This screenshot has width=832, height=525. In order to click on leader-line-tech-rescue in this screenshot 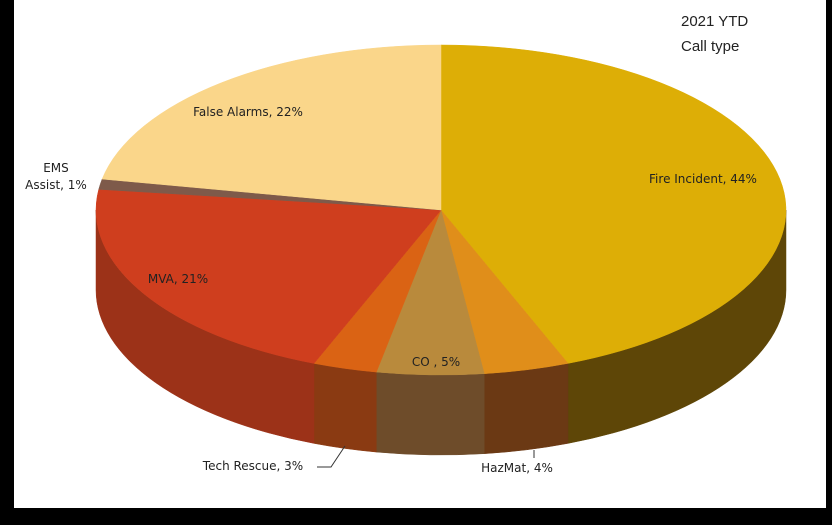, I will do `click(331, 456)`.